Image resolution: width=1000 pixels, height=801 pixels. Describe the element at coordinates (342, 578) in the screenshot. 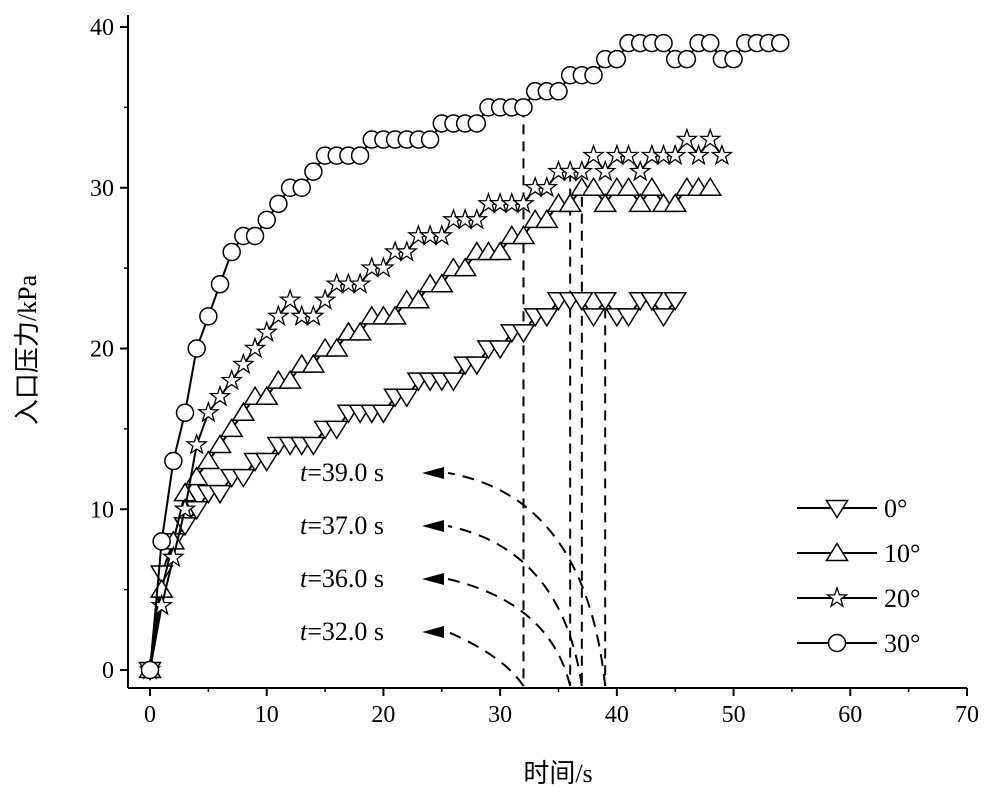

I see `annotation-label: t=36.0 s` at that location.